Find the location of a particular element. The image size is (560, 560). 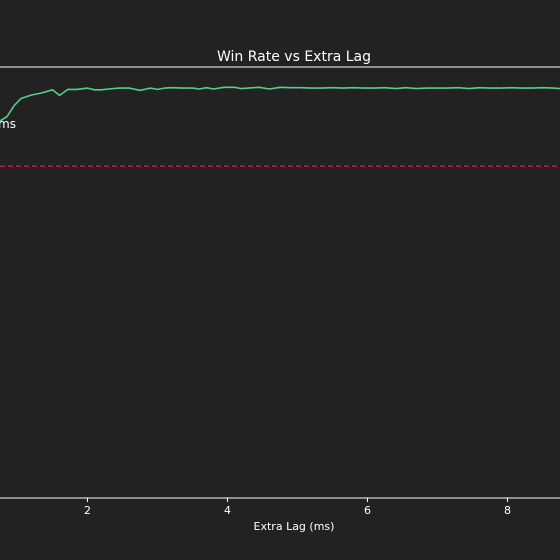

chart-title: Win Rate vs Extra Lag is located at coordinates (294, 57).